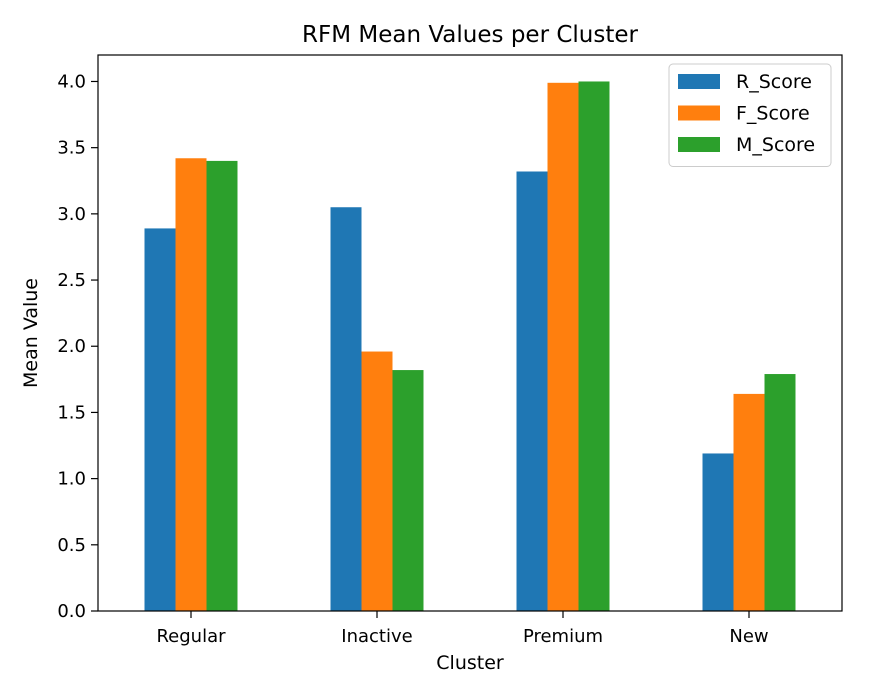  Describe the element at coordinates (160, 419) in the screenshot. I see `bar-regular-r-score` at that location.